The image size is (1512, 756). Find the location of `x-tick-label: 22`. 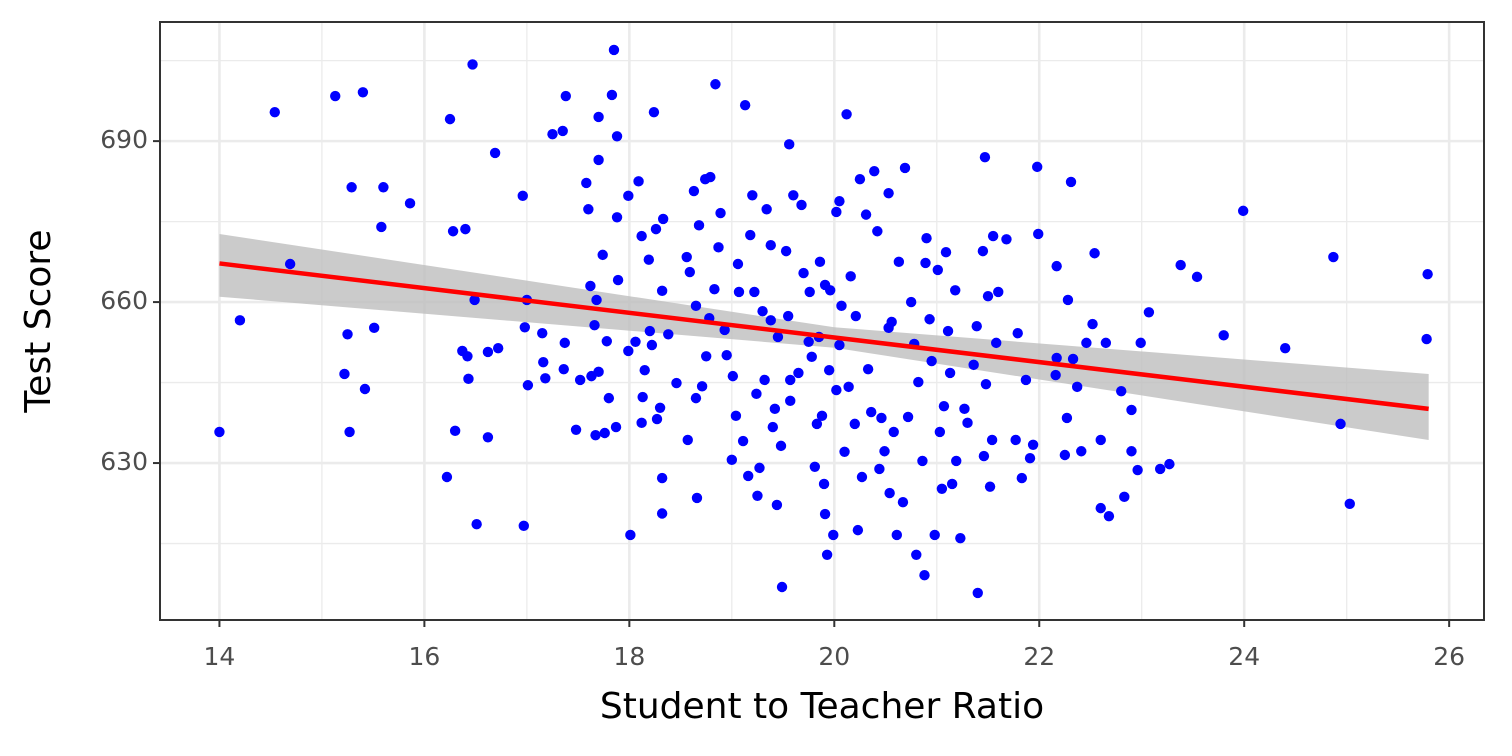

x-tick-label: 22 is located at coordinates (1039, 656).